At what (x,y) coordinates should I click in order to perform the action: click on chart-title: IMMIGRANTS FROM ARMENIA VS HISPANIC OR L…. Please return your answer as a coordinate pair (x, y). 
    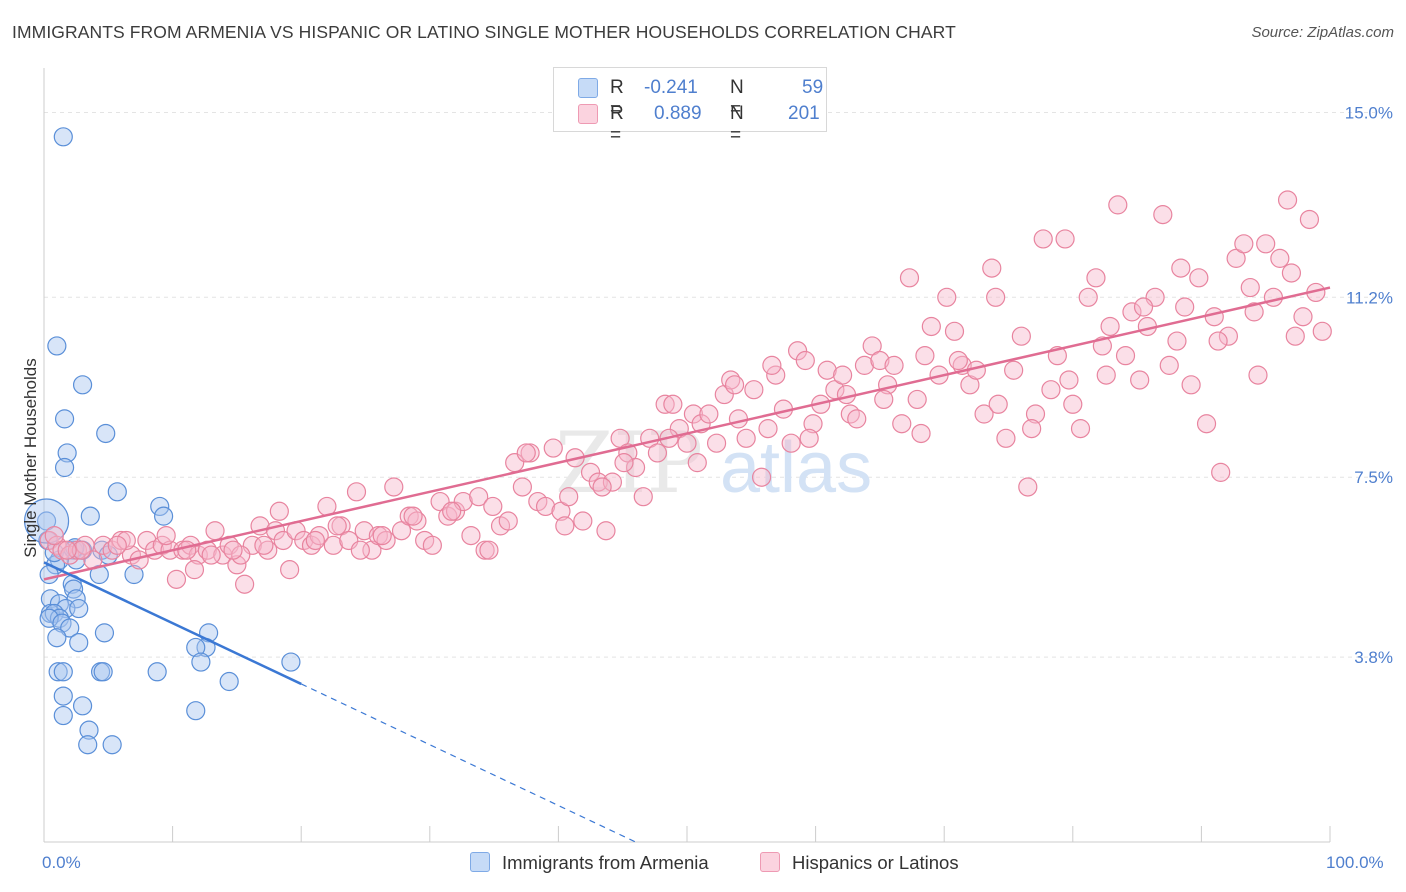
    Looking at the image, I should click on (484, 32).